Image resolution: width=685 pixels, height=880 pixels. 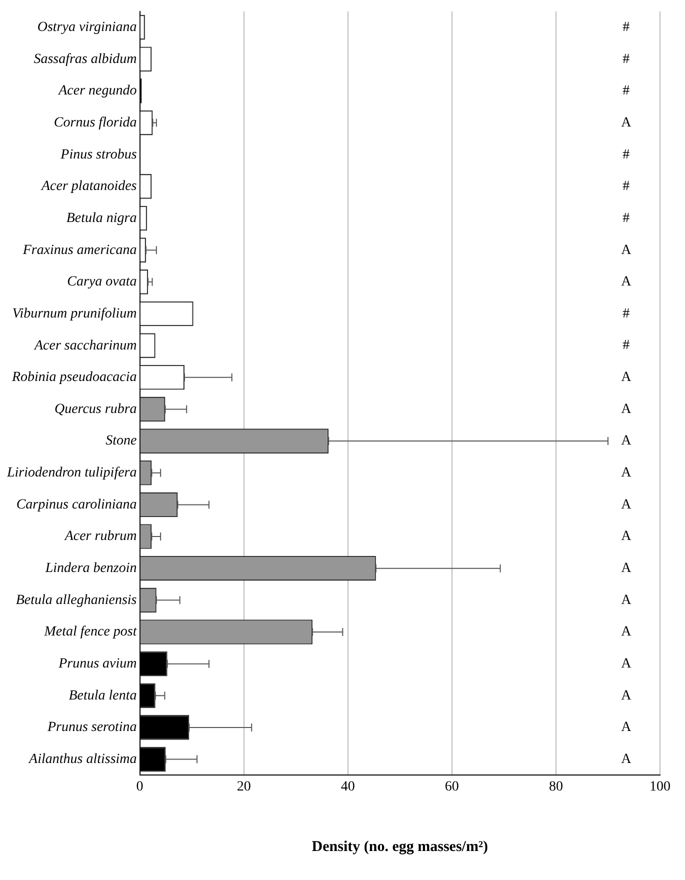 I want to click on x-axis-title: Density (no. egg masses/m²), so click(x=400, y=846).